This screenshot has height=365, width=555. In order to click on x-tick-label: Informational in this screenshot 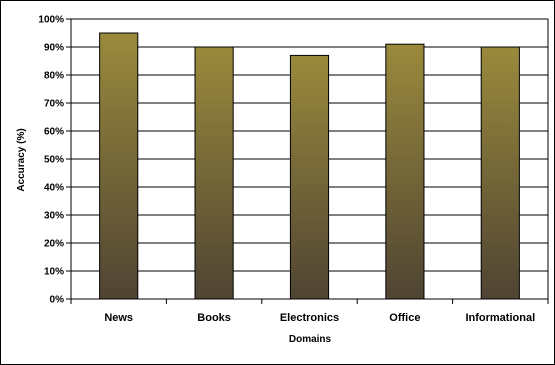, I will do `click(500, 318)`.